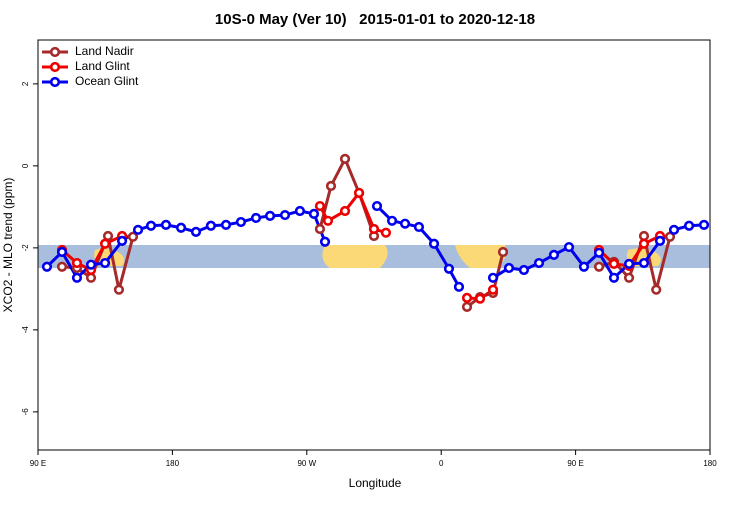 The height and width of the screenshot is (505, 750). What do you see at coordinates (104, 51) in the screenshot?
I see `legend-label: Land Nadir` at bounding box center [104, 51].